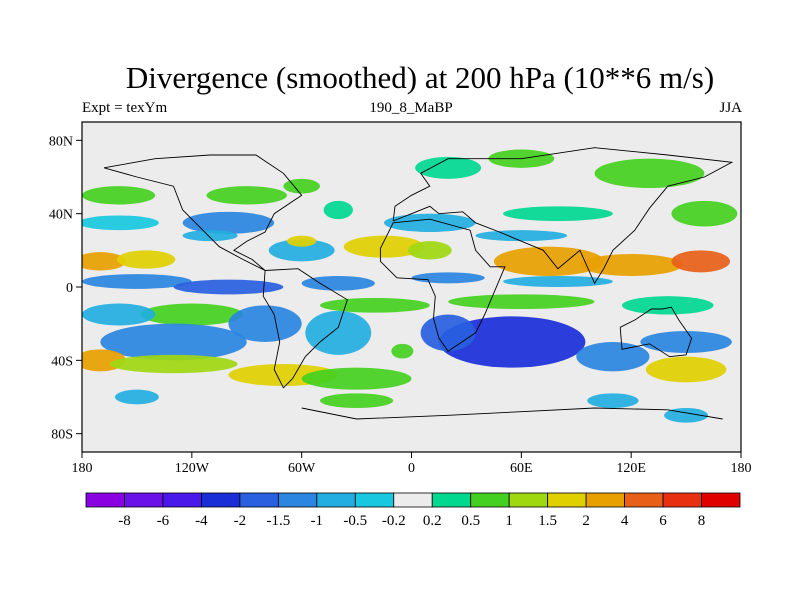 The image size is (800, 600). I want to click on colorbar-label: -8, so click(124, 521).